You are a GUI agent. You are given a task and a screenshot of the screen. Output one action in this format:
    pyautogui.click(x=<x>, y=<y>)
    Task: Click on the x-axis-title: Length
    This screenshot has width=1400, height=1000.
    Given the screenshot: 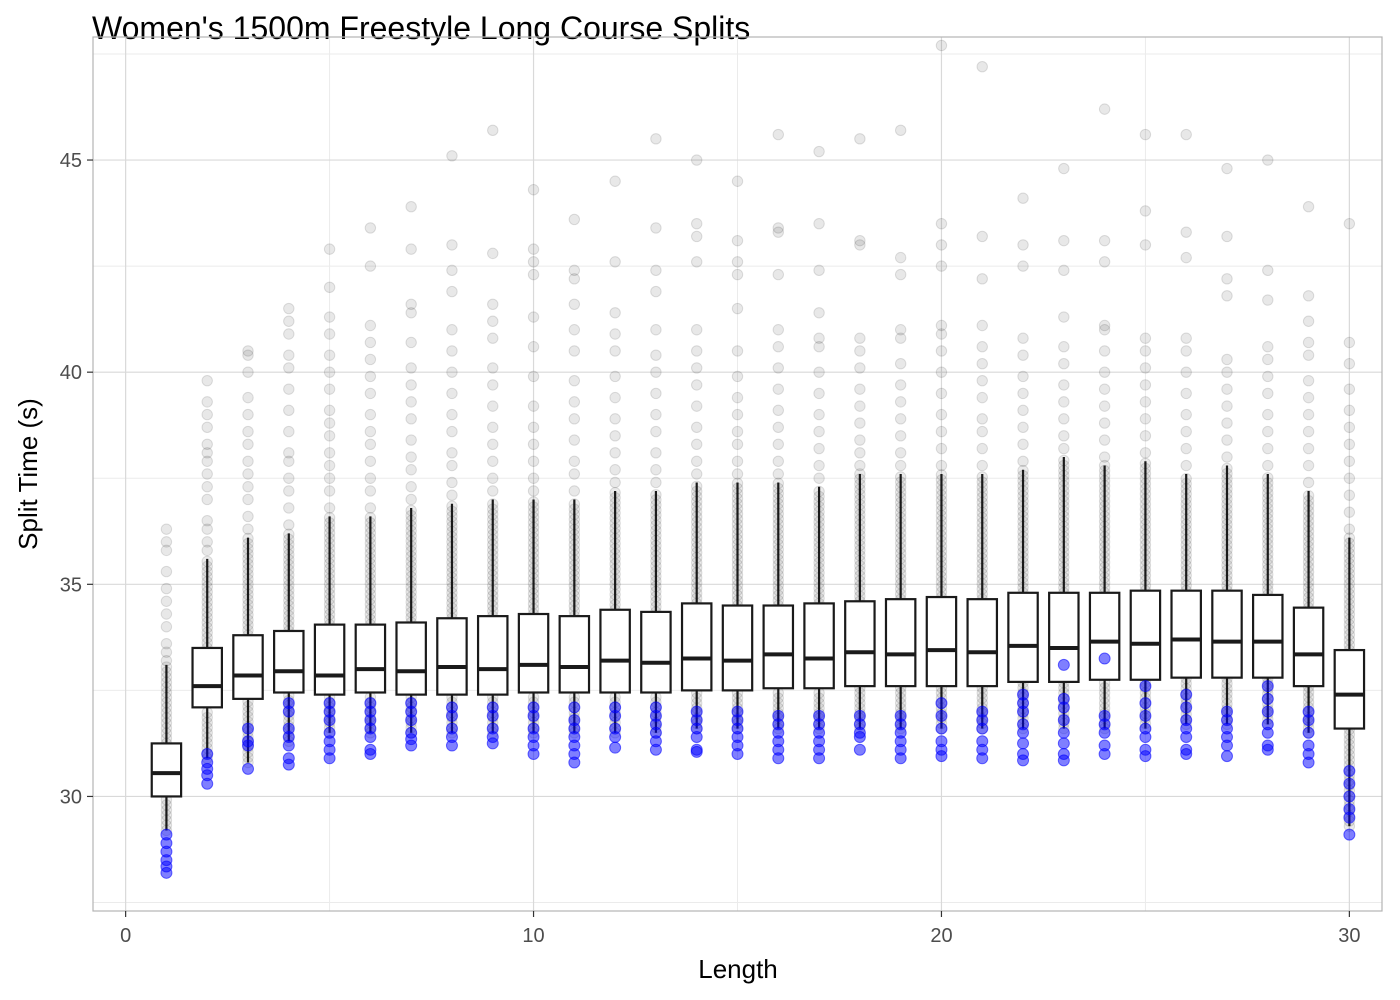 What is the action you would take?
    pyautogui.click(x=738, y=969)
    